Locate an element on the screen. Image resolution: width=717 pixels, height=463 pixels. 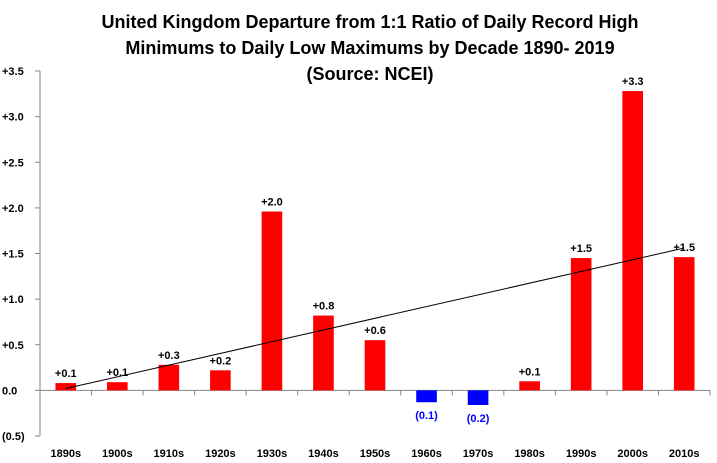
x-tick-label-1980s: 1980s is located at coordinates (529, 454).